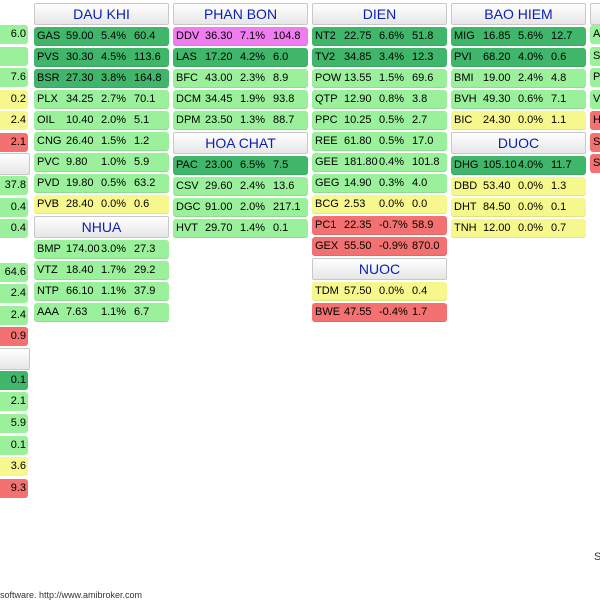 The image size is (600, 600). Describe the element at coordinates (240, 207) in the screenshot. I see `stock-row-dgc: DGC 91.00 2.0% 217.1` at that location.